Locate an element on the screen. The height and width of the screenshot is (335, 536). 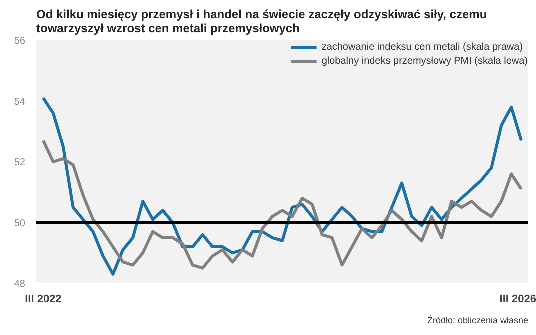
text: Źródło: obliczenia własne is located at coordinates (478, 321).